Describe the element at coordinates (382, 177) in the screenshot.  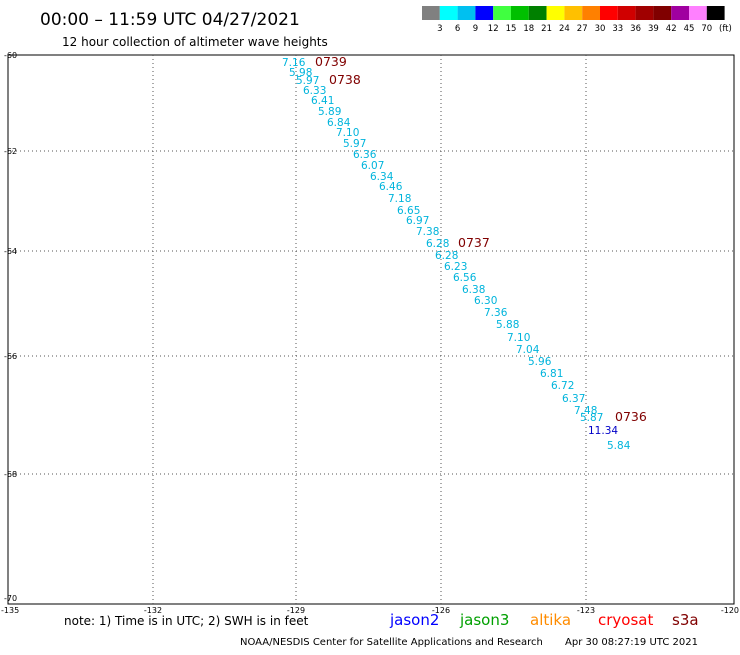
I see `wave-height-label: 6.34` at that location.